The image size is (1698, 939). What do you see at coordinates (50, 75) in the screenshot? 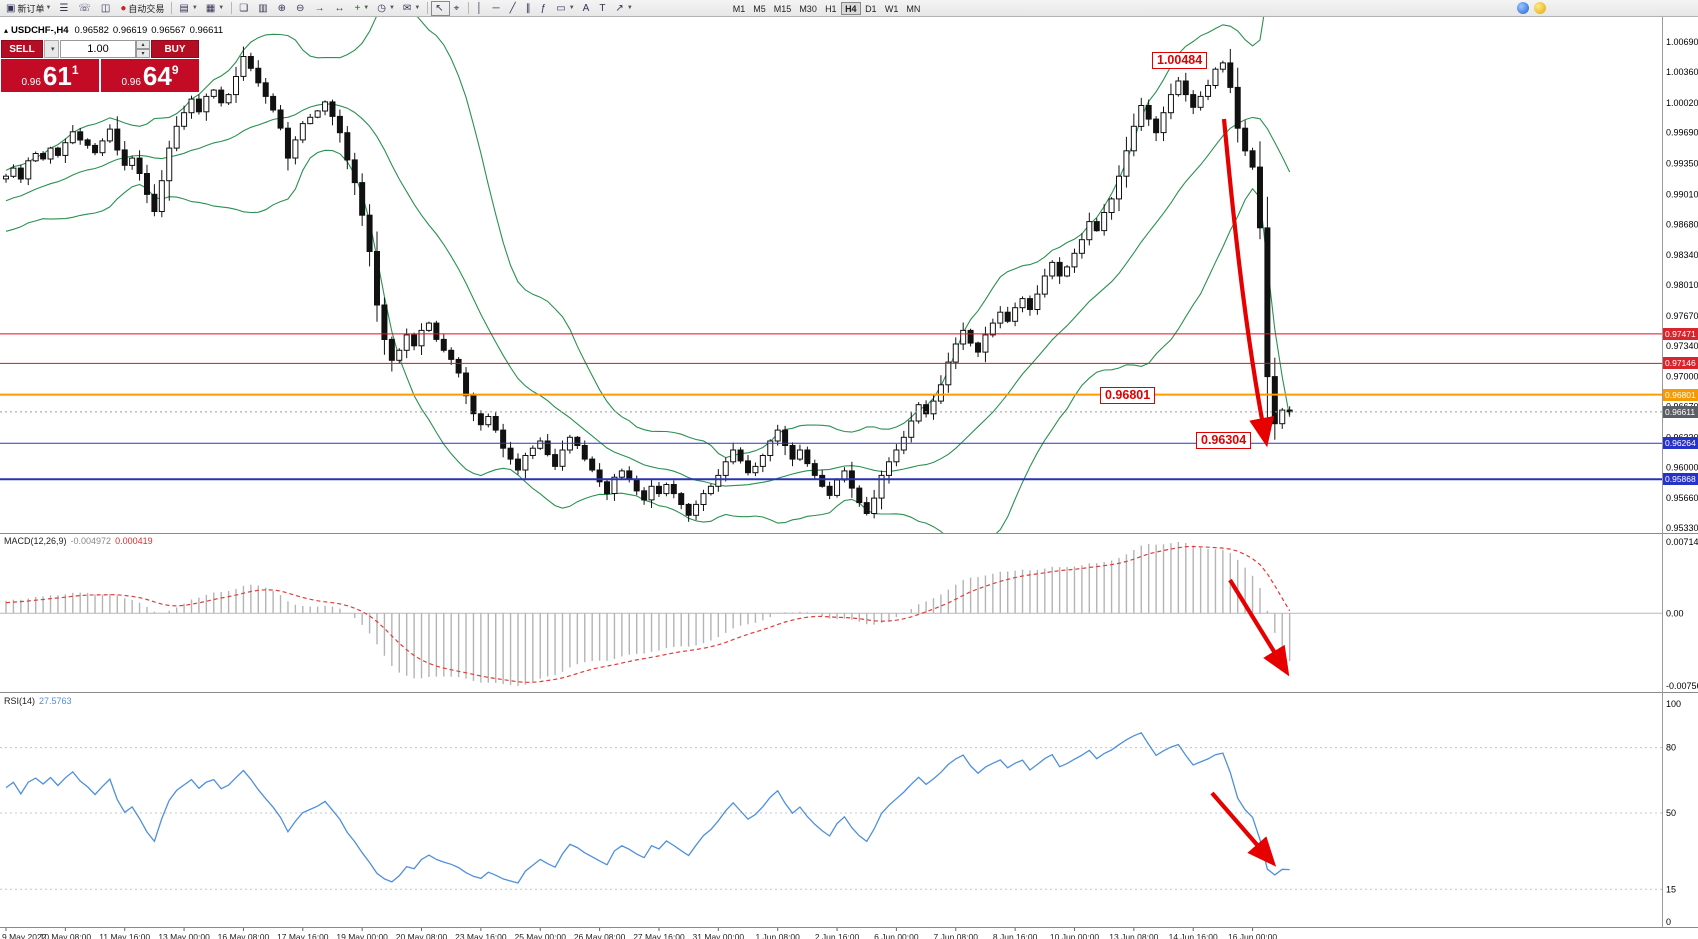
I see `sell-price-panel: 0.96 61 1` at bounding box center [50, 75].